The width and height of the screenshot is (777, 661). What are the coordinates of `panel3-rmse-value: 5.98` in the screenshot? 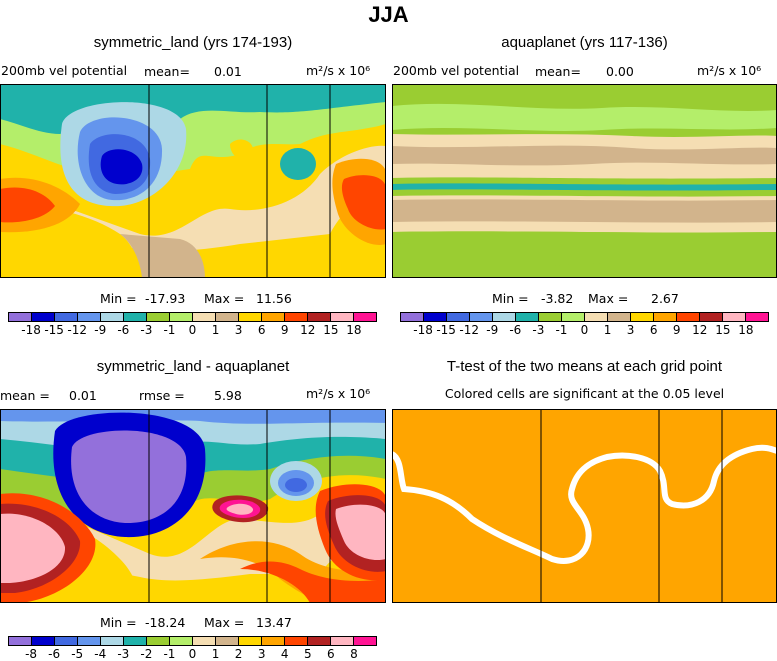 It's located at (228, 395).